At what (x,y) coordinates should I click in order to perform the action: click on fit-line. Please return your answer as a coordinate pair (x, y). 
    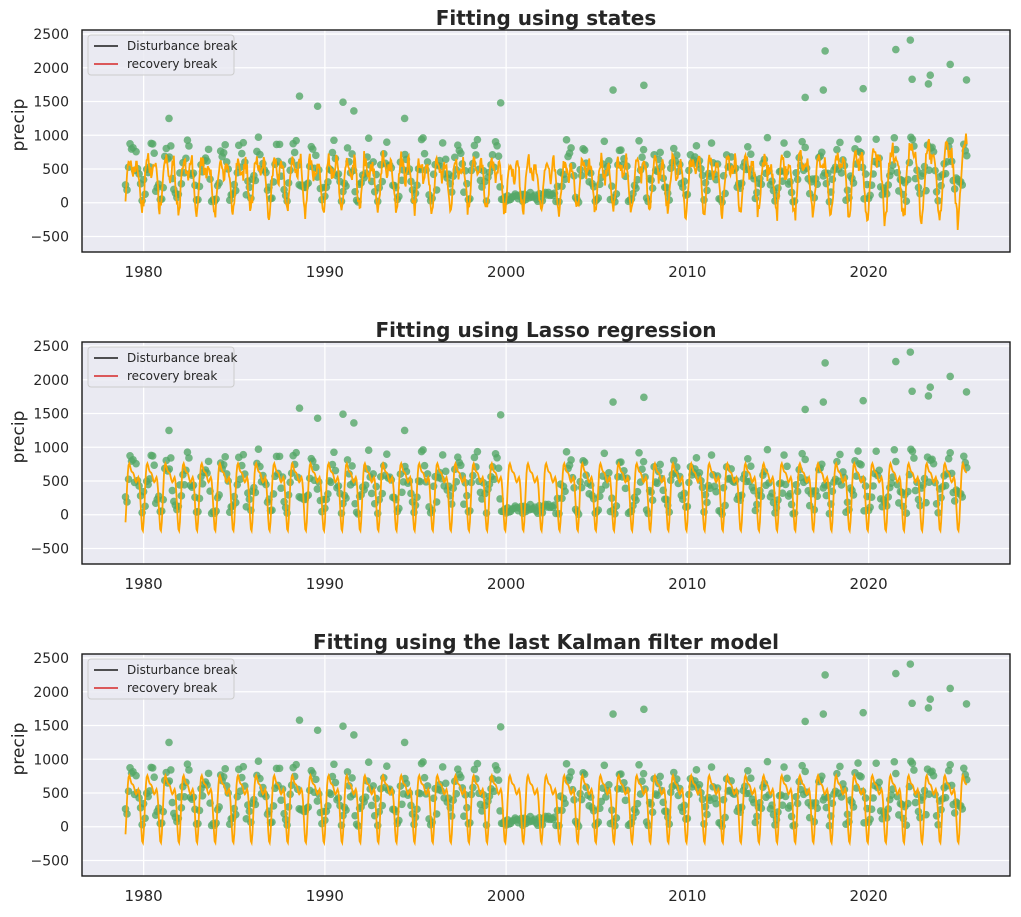
    Looking at the image, I should click on (546, 497).